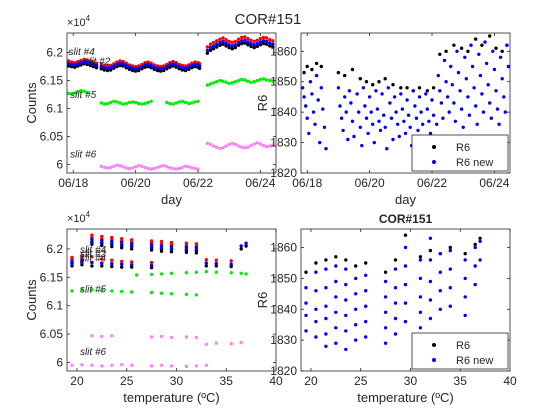  Describe the element at coordinates (52, 277) in the screenshot. I see `y-tick-label: 6.15` at that location.